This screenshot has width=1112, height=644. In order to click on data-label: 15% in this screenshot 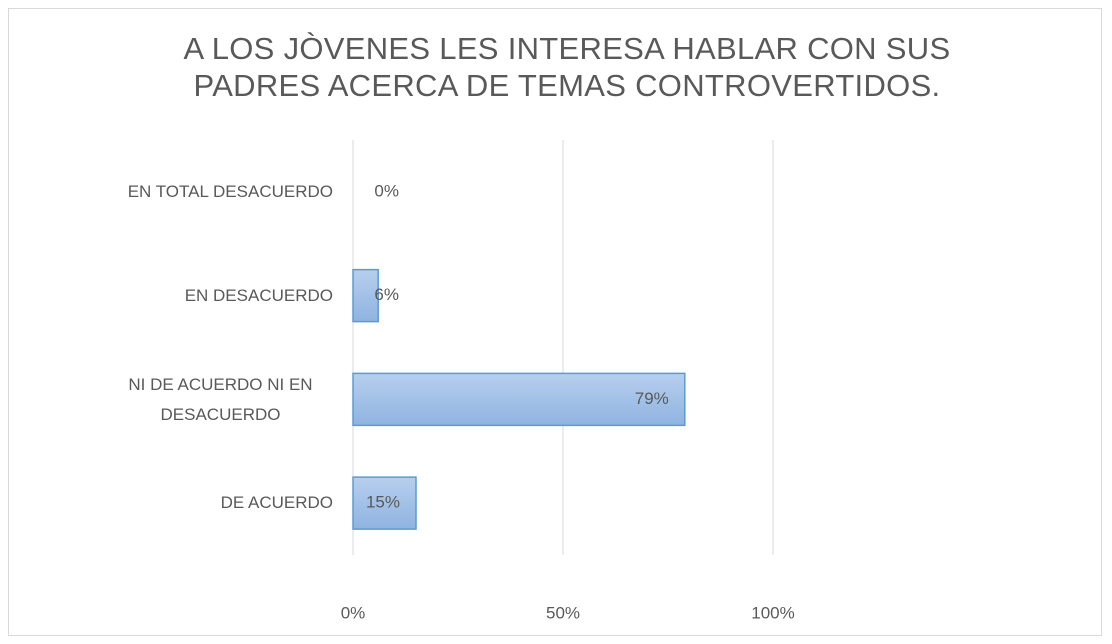, I will do `click(383, 502)`.